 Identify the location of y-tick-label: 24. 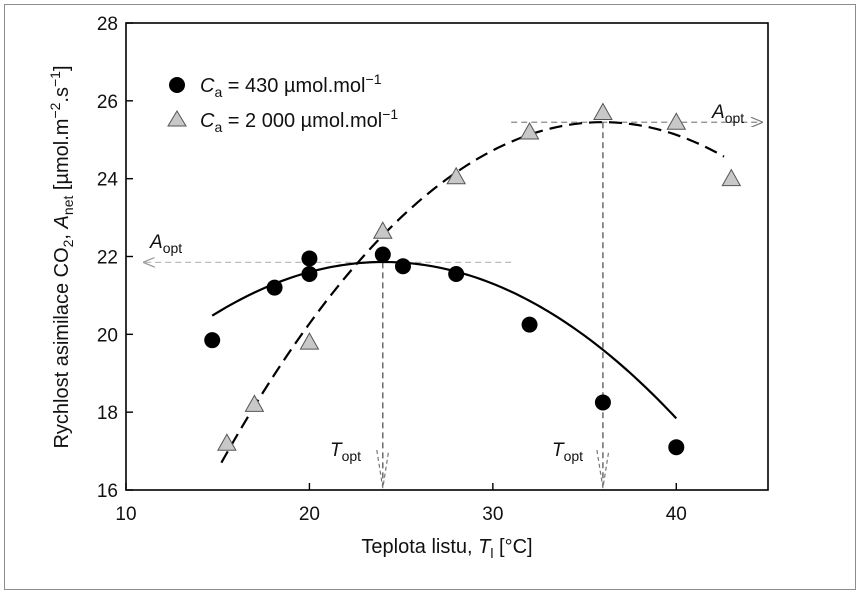
(108, 180).